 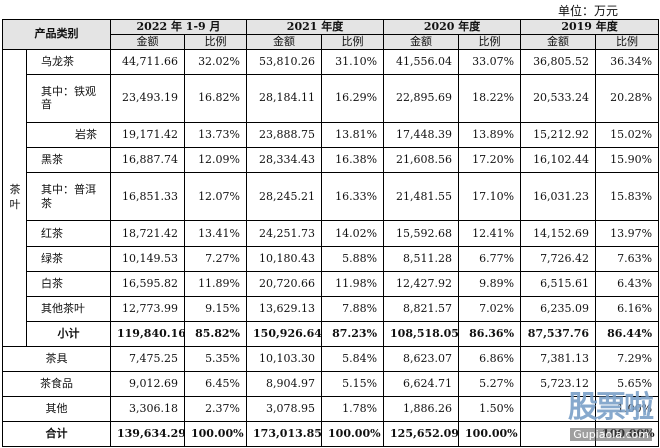 What do you see at coordinates (147, 283) in the screenshot?
I see `amount-cell: 16,595.82` at bounding box center [147, 283].